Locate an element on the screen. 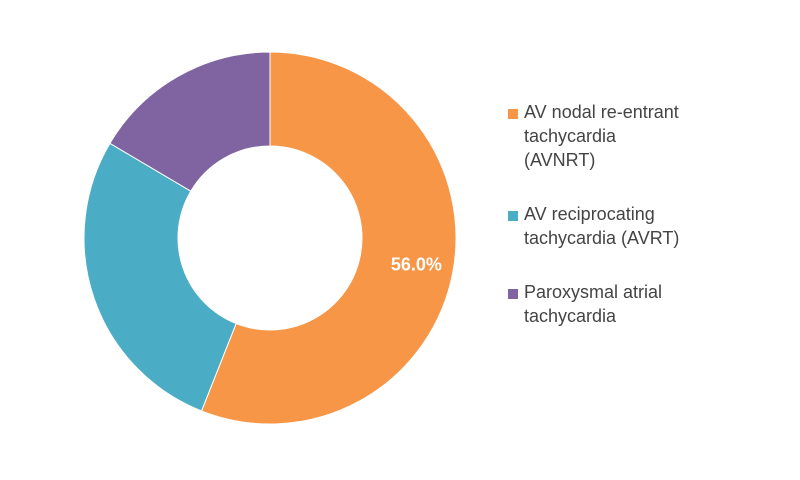 The width and height of the screenshot is (800, 480). legend-item-1: AV nodal re-entrant tachycardia (AVNRT) is located at coordinates (628, 136).